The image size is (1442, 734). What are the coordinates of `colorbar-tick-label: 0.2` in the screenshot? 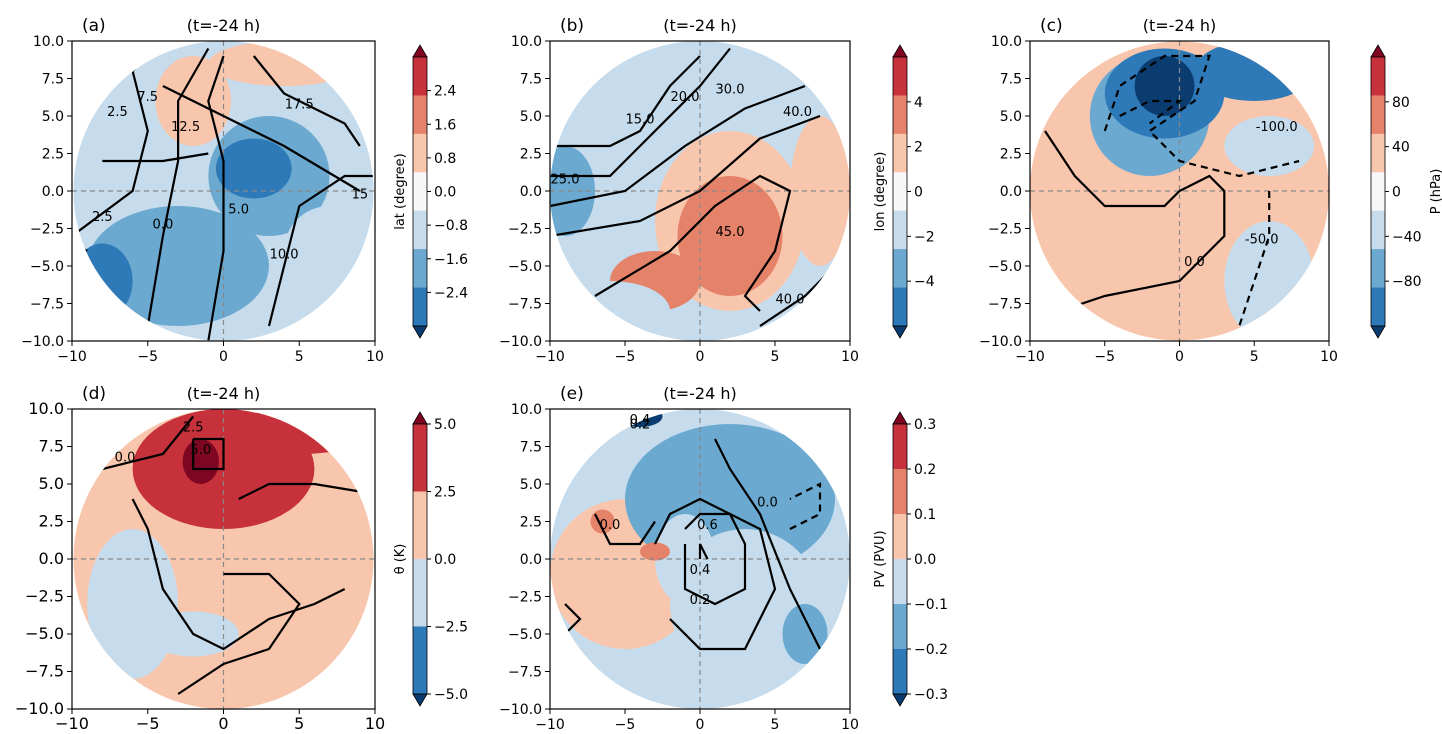 It's located at (925, 470).